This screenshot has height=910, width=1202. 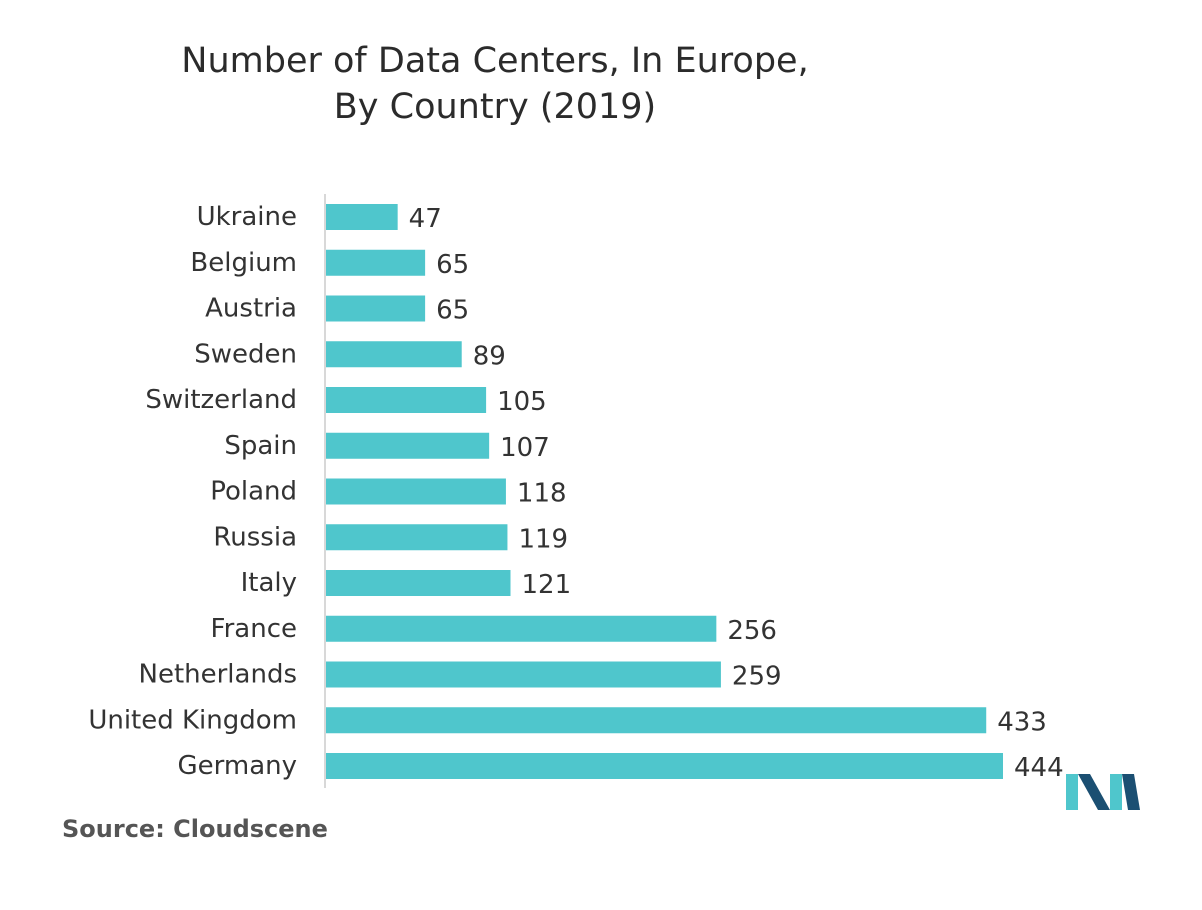 What do you see at coordinates (495, 107) in the screenshot?
I see `chart-title-line-2: By Country (2019)` at bounding box center [495, 107].